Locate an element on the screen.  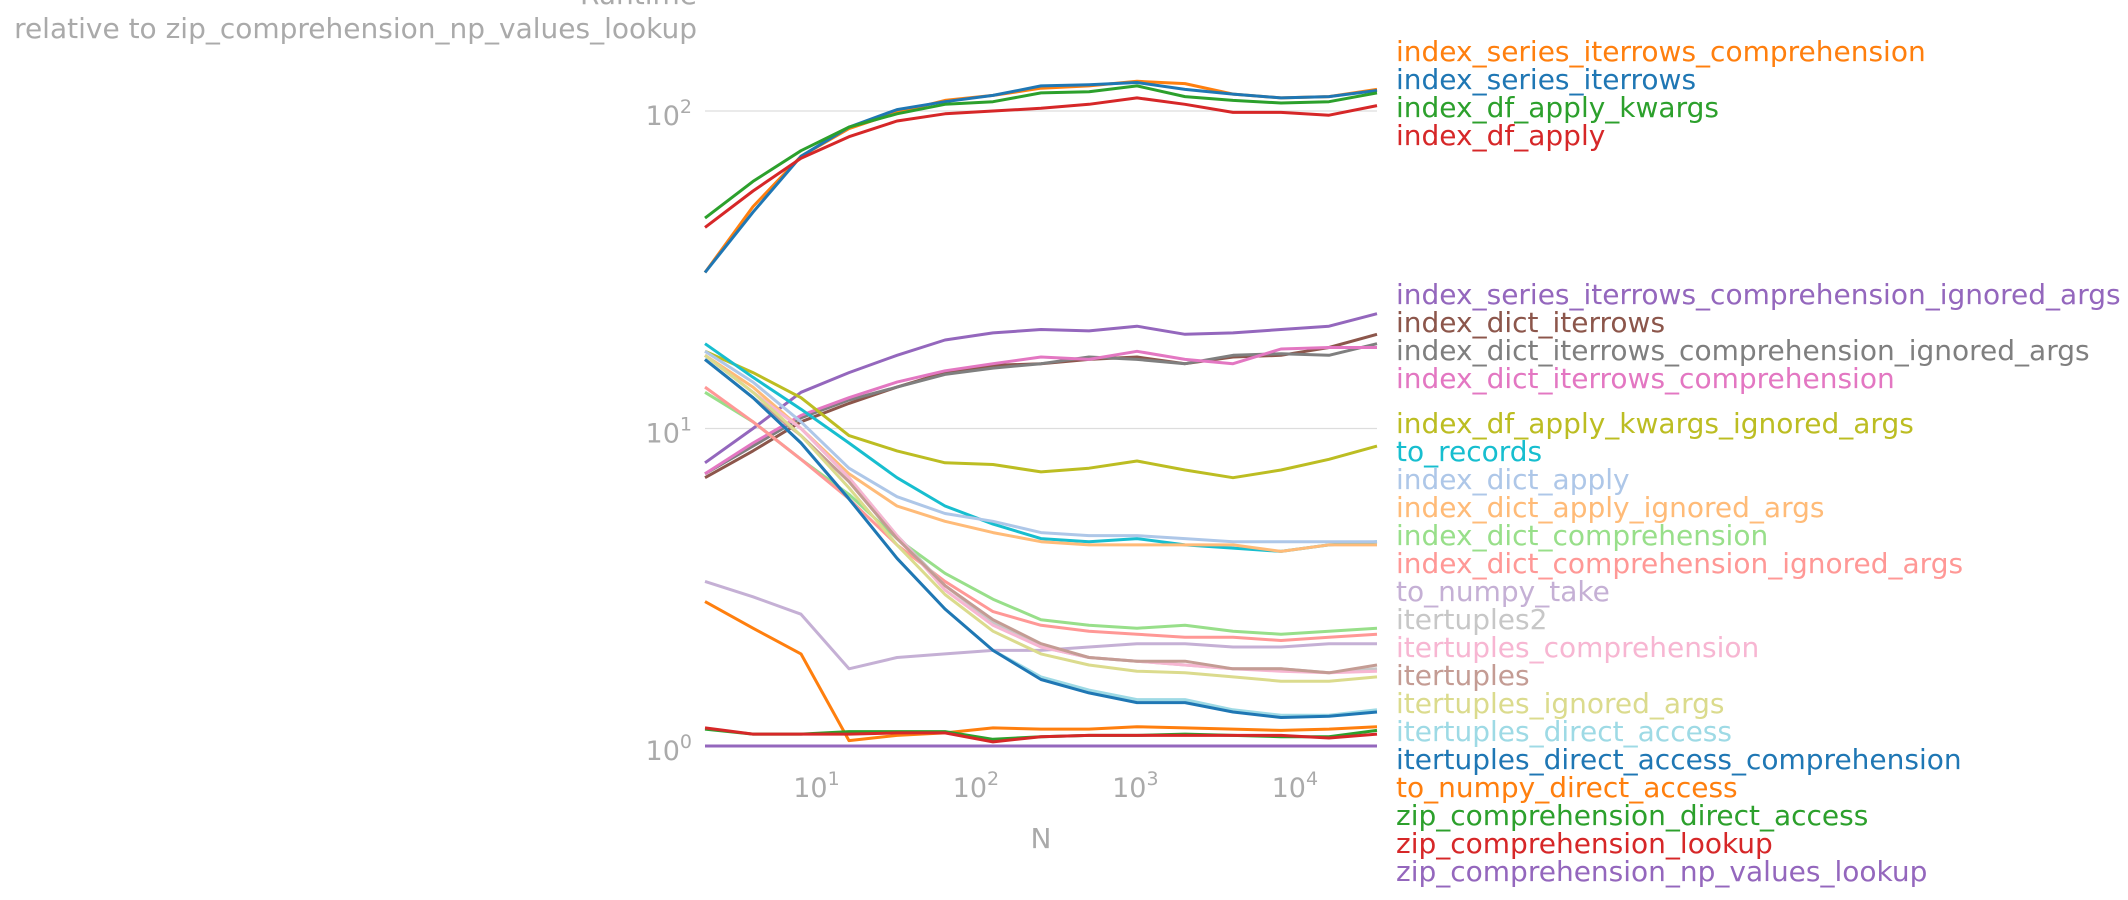
legend-entry: itertuples_ignored_args is located at coordinates (1560, 703).